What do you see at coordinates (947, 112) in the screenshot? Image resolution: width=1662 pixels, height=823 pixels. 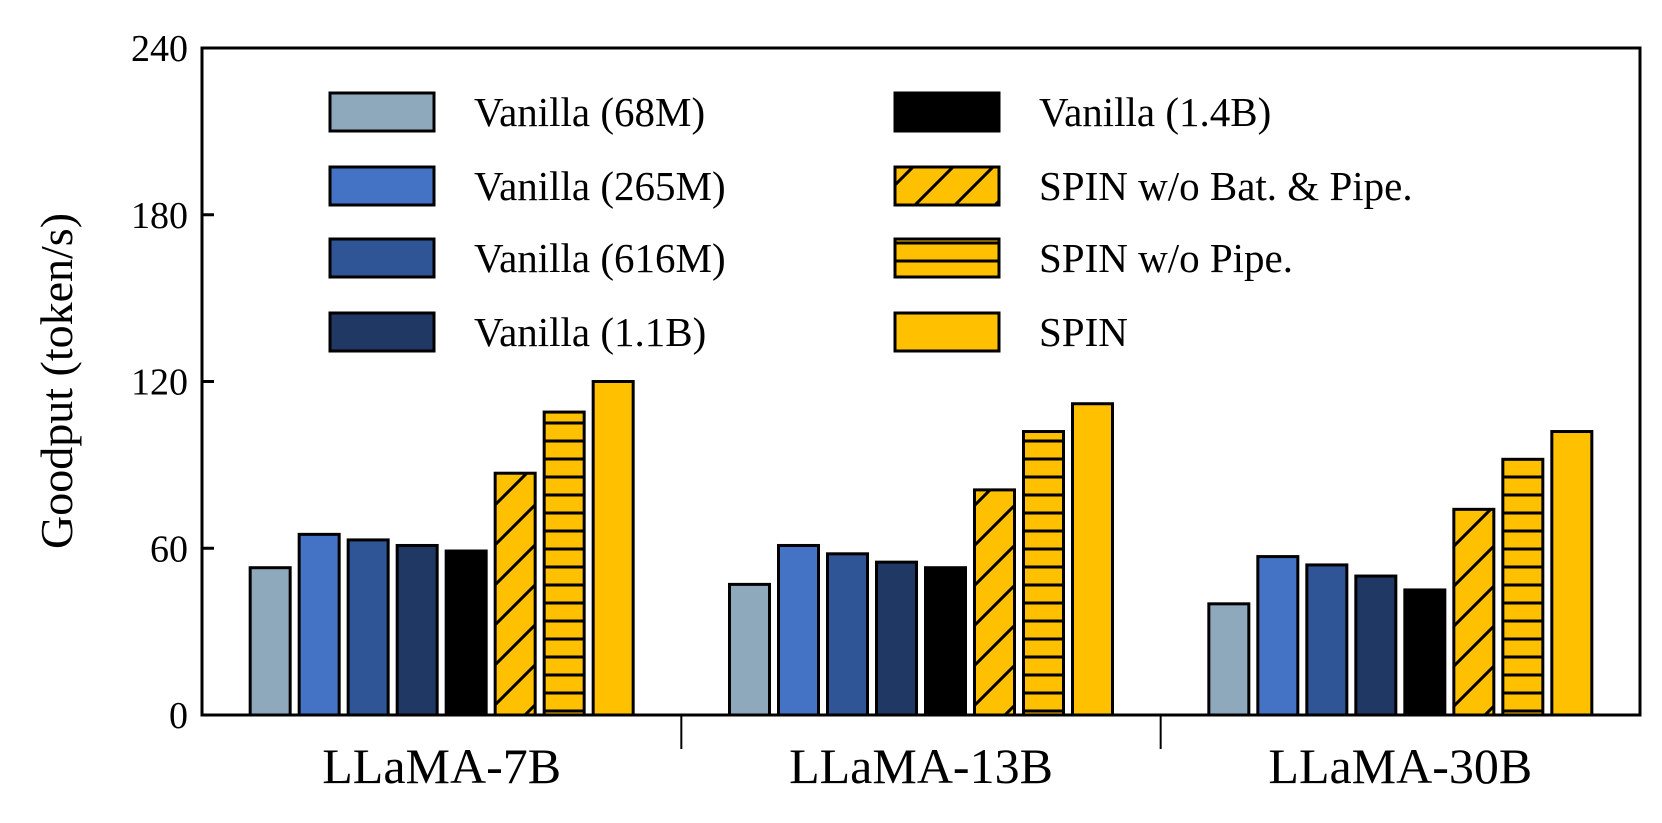 I see `legend-swatch-vanilla-1-4b` at bounding box center [947, 112].